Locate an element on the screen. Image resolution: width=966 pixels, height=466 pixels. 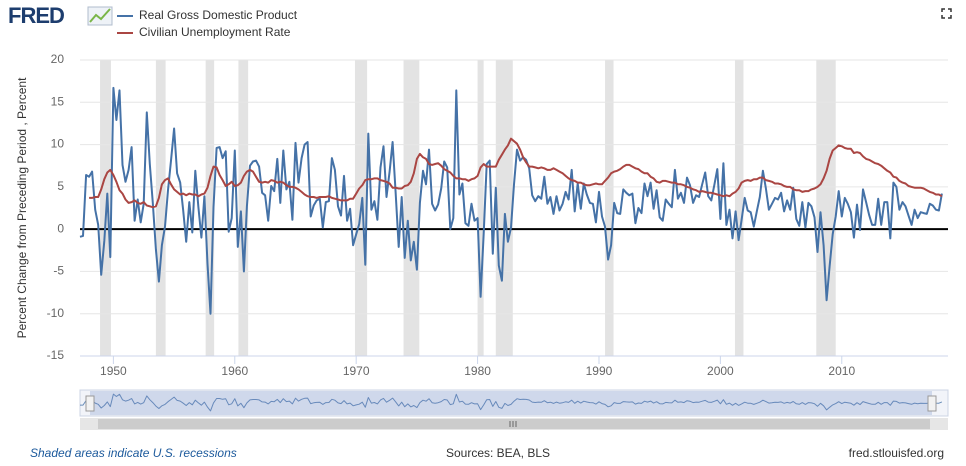
logo-icon is located at coordinates (100, 16).